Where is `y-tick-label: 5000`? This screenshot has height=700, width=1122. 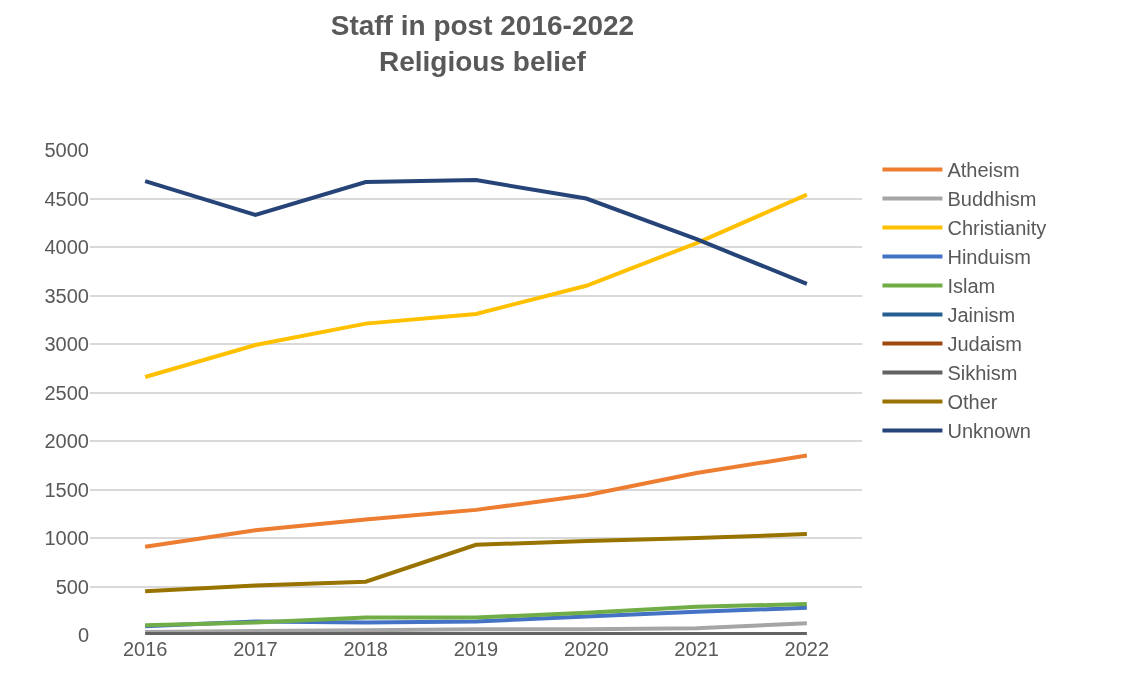 y-tick-label: 5000 is located at coordinates (66, 150).